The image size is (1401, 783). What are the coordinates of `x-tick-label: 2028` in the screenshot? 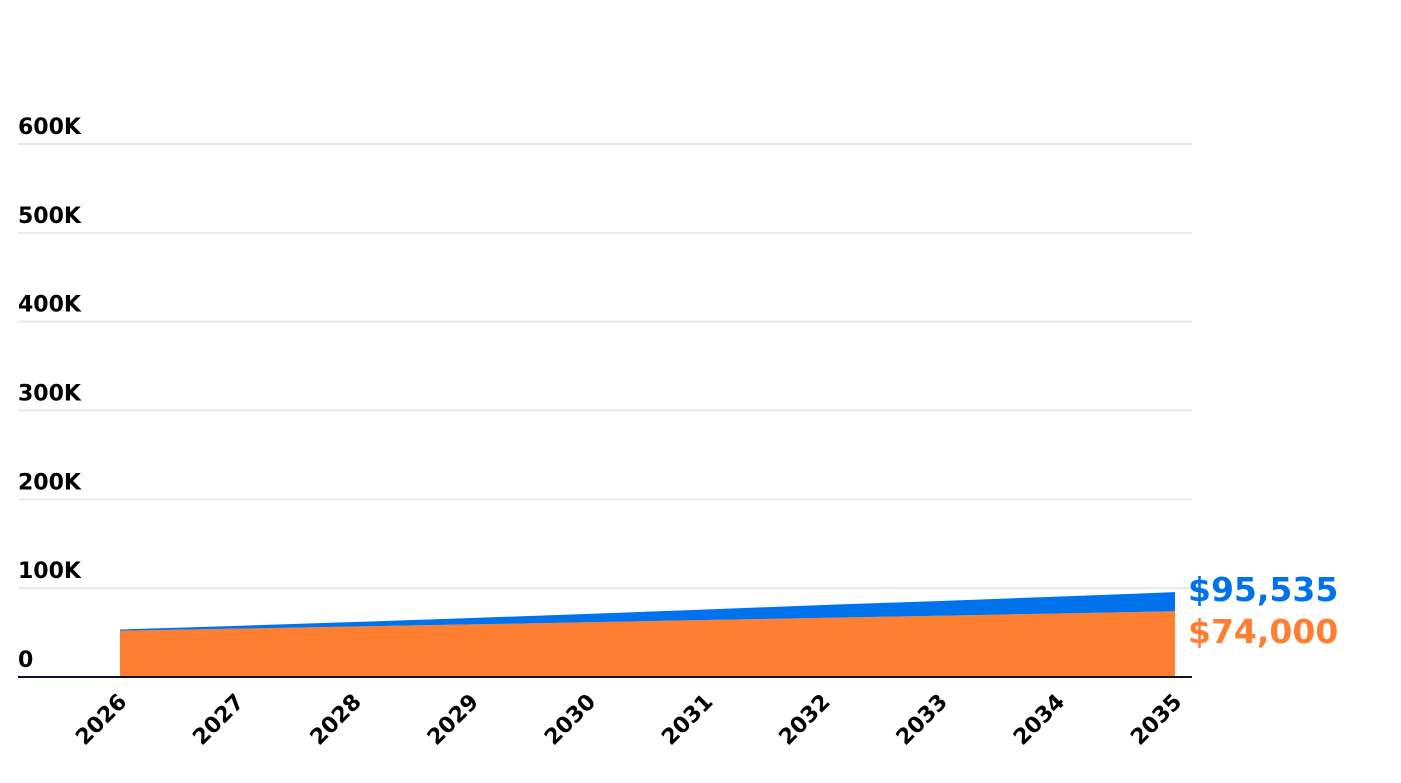 It's located at (336, 720).